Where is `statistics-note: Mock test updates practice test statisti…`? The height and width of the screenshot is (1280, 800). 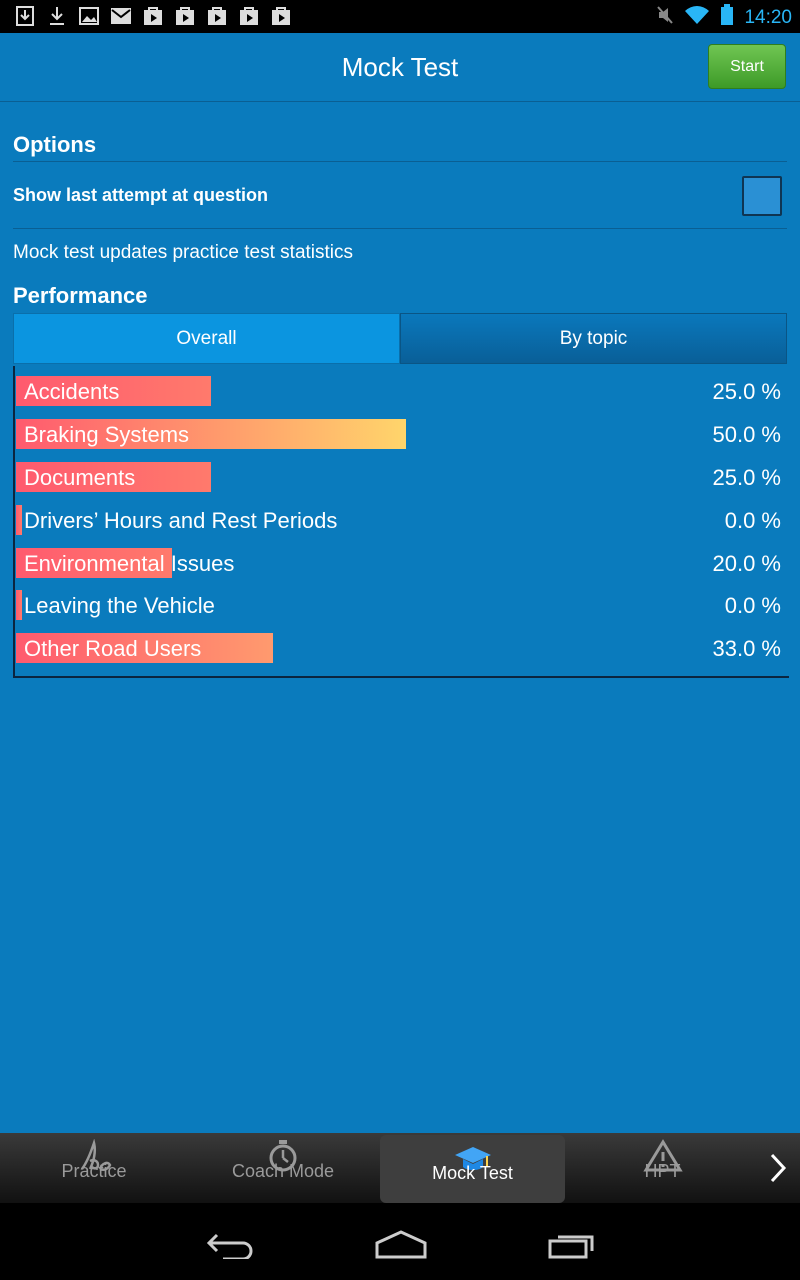
statistics-note: Mock test updates practice test statisti… is located at coordinates (183, 252).